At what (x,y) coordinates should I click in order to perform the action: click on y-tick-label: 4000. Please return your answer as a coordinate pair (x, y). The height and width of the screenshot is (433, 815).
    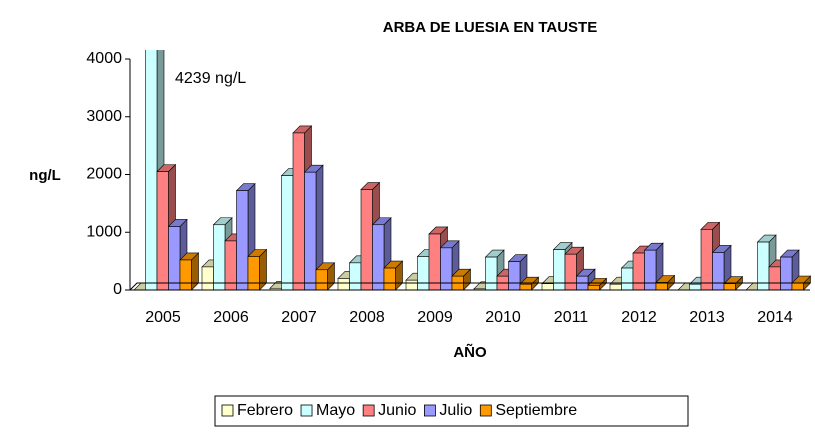
    Looking at the image, I should click on (104, 58).